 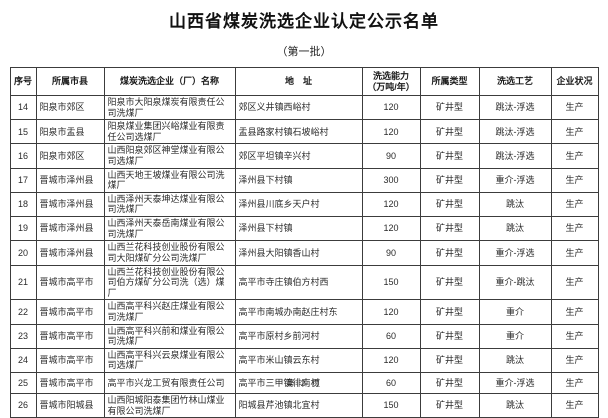 I want to click on cell-address: 高平市寺庄镇伯方村西, so click(x=298, y=282).